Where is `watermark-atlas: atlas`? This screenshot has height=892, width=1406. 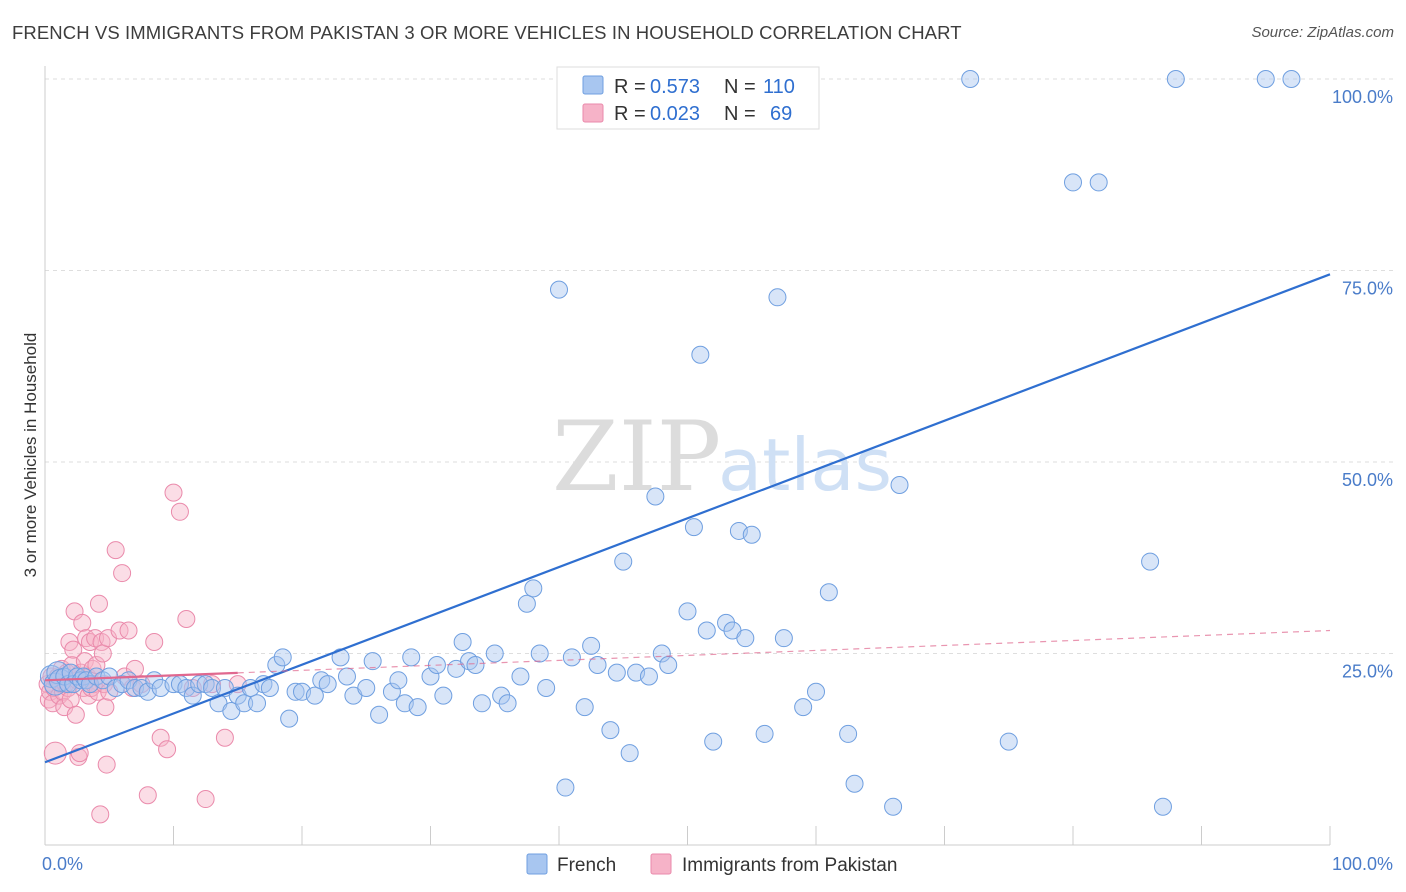 watermark-atlas: atlas is located at coordinates (805, 465).